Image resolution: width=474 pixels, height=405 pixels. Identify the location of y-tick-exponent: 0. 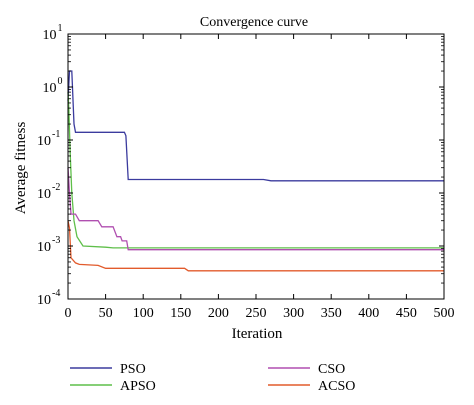
(60, 81).